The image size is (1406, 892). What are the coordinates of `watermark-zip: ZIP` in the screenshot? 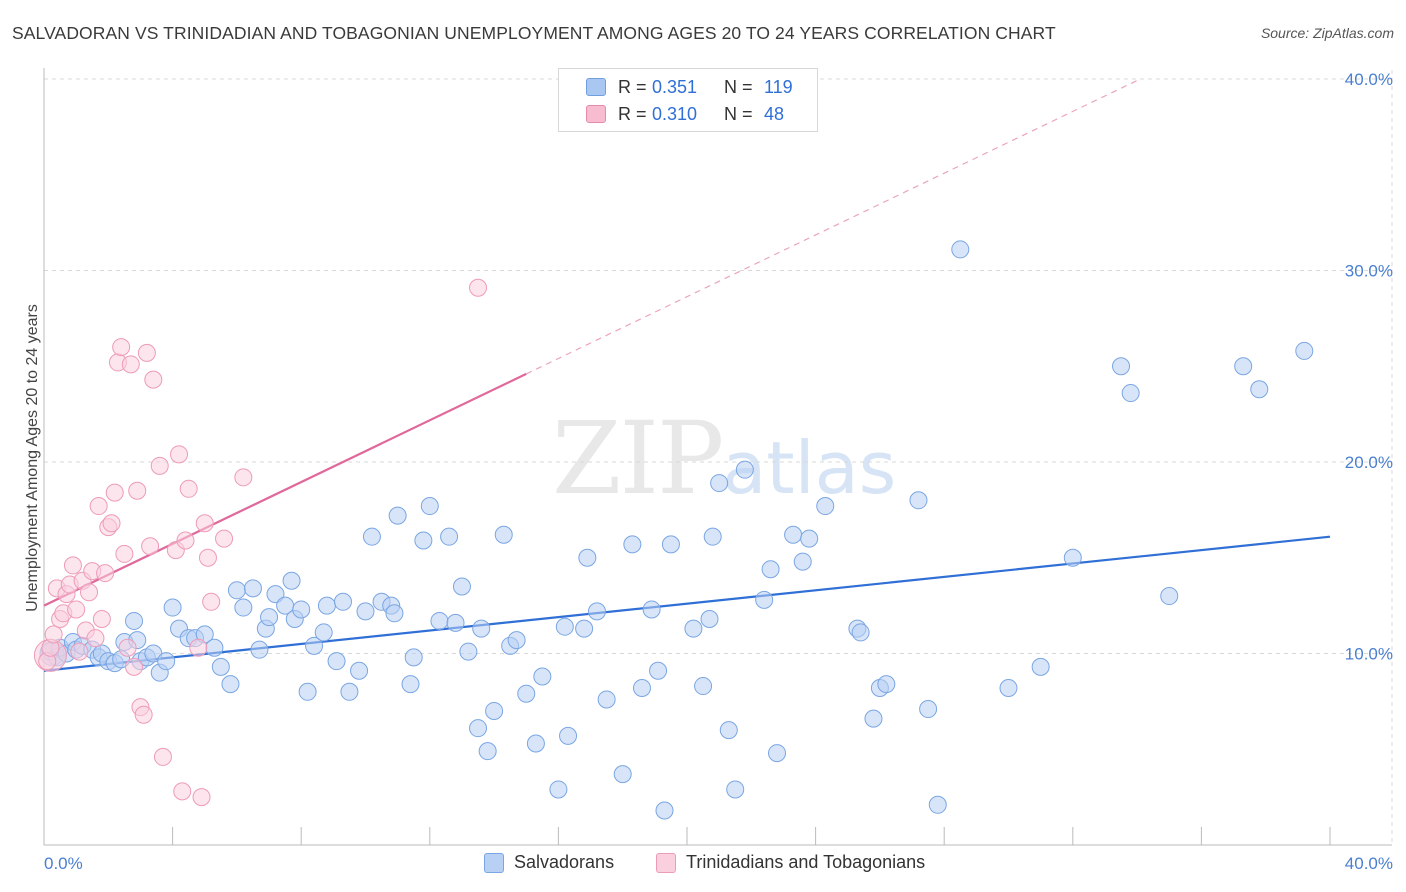 It's located at (638, 458).